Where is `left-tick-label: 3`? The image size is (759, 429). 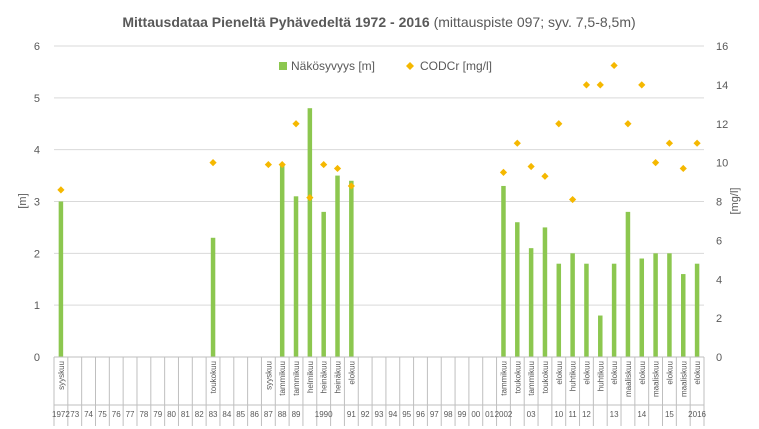
left-tick-label: 3 is located at coordinates (37, 203).